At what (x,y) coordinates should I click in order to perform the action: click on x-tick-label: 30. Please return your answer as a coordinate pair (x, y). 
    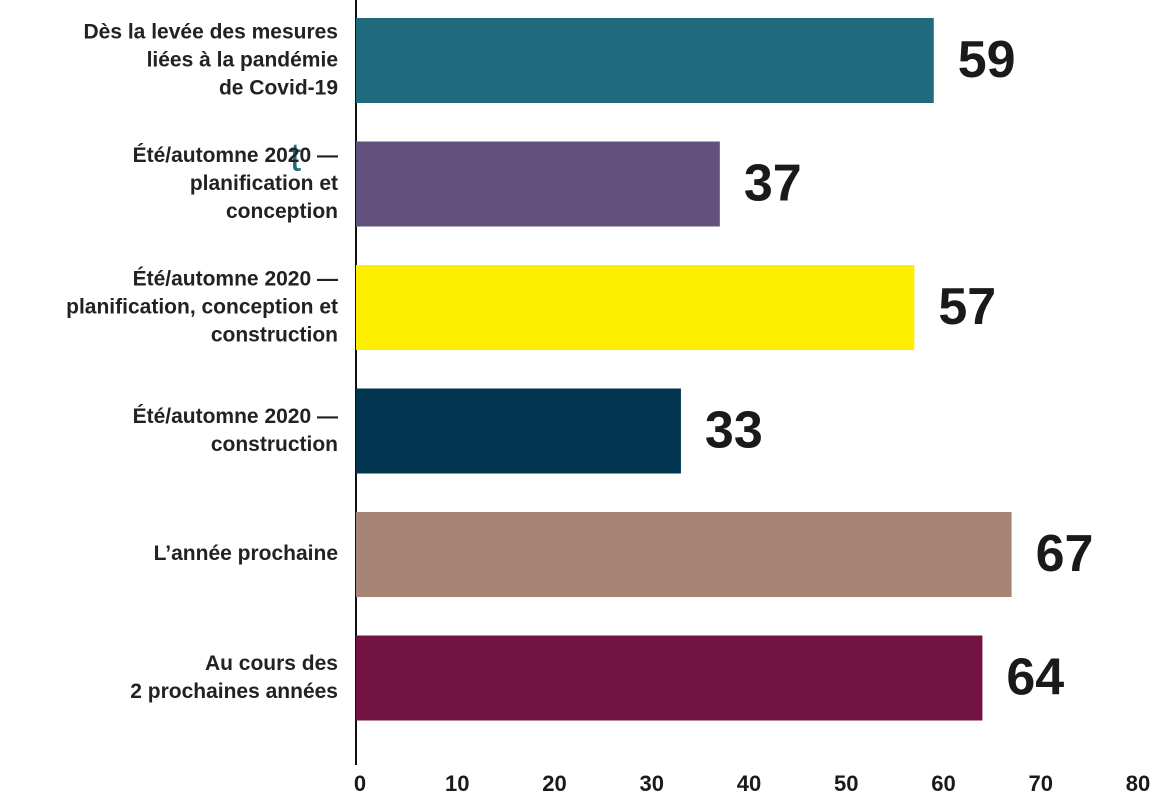
    Looking at the image, I should click on (652, 783).